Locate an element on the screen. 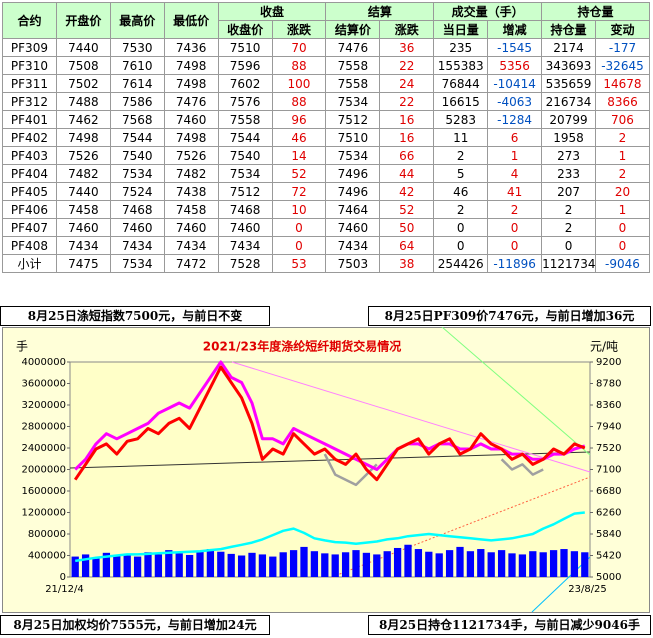  cell: 7524 is located at coordinates (137, 191).